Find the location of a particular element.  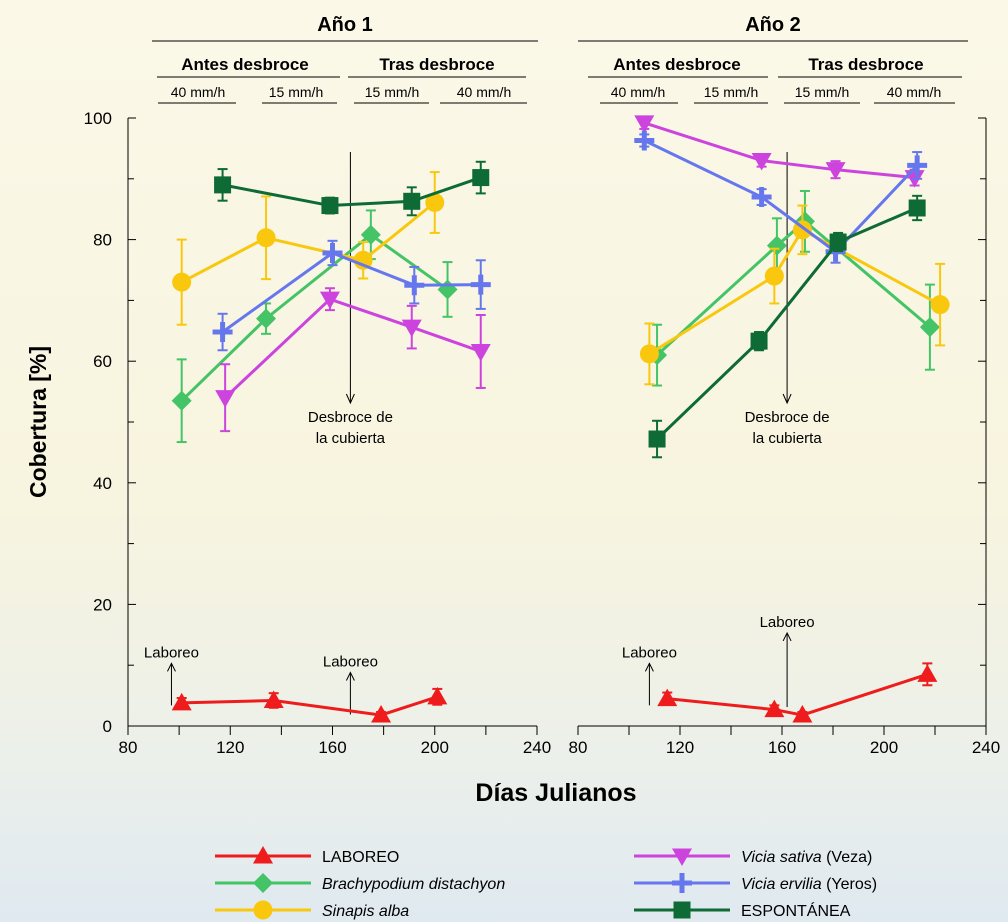

legend-label: Vicia sativa (Veza) is located at coordinates (806, 857).